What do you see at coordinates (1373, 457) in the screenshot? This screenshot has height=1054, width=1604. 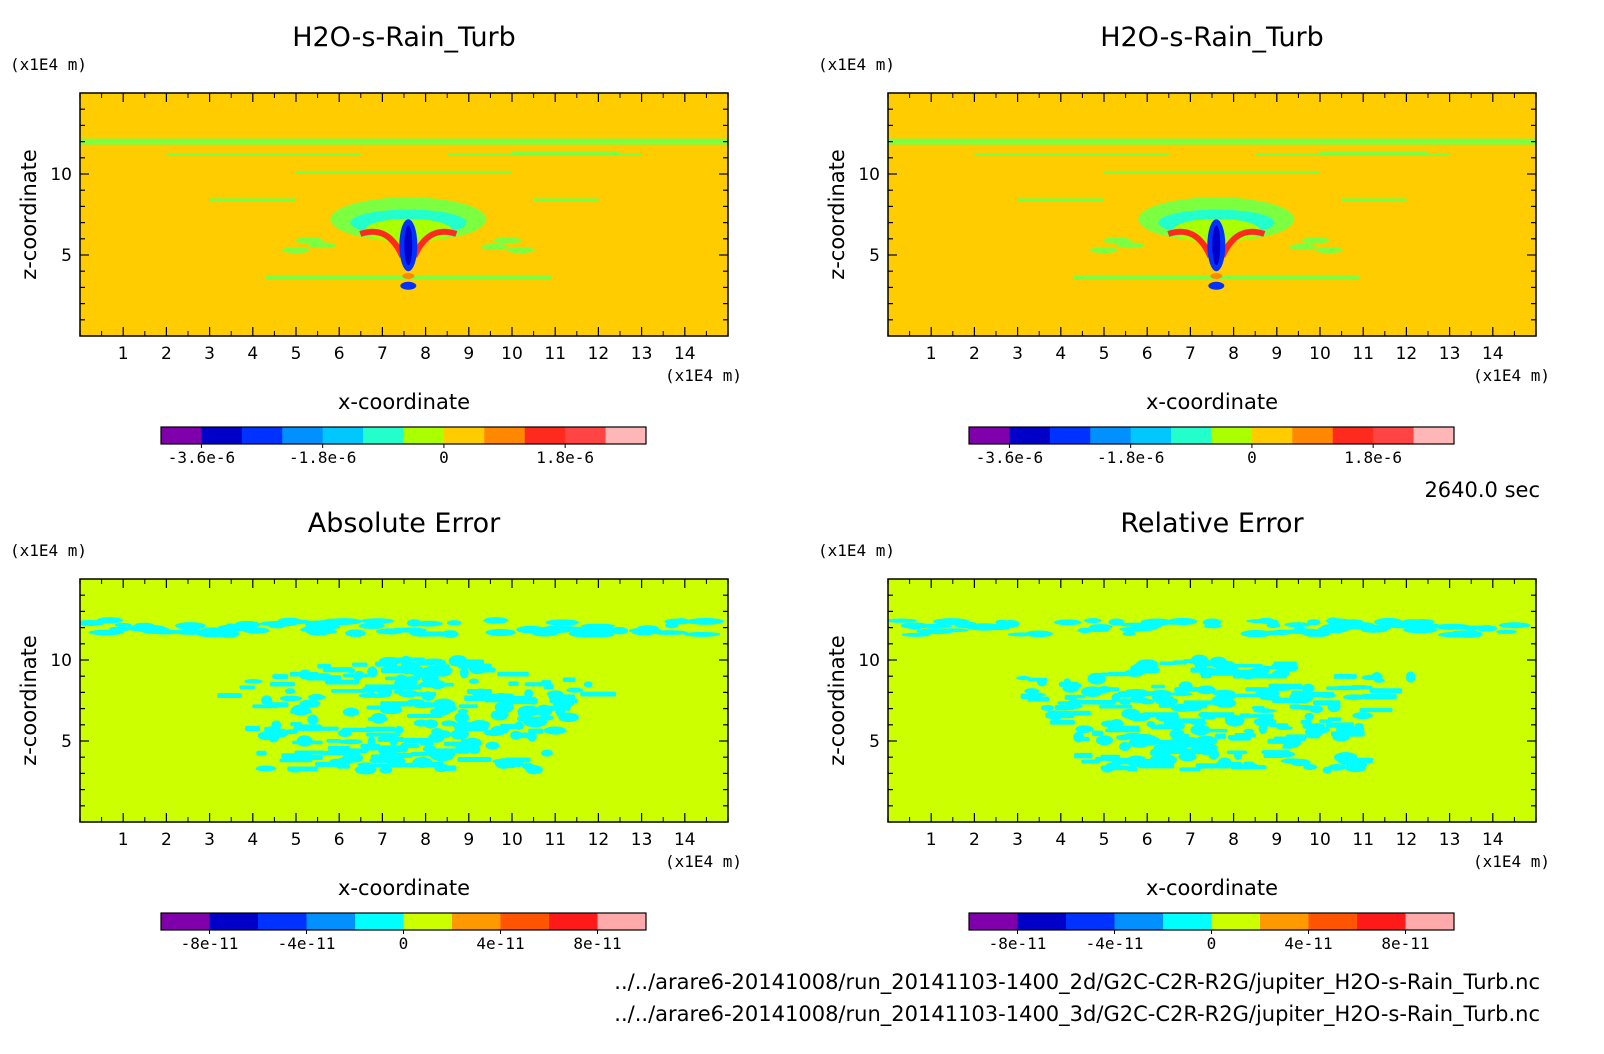 I see `colorbar-label: 1.8e-6` at bounding box center [1373, 457].